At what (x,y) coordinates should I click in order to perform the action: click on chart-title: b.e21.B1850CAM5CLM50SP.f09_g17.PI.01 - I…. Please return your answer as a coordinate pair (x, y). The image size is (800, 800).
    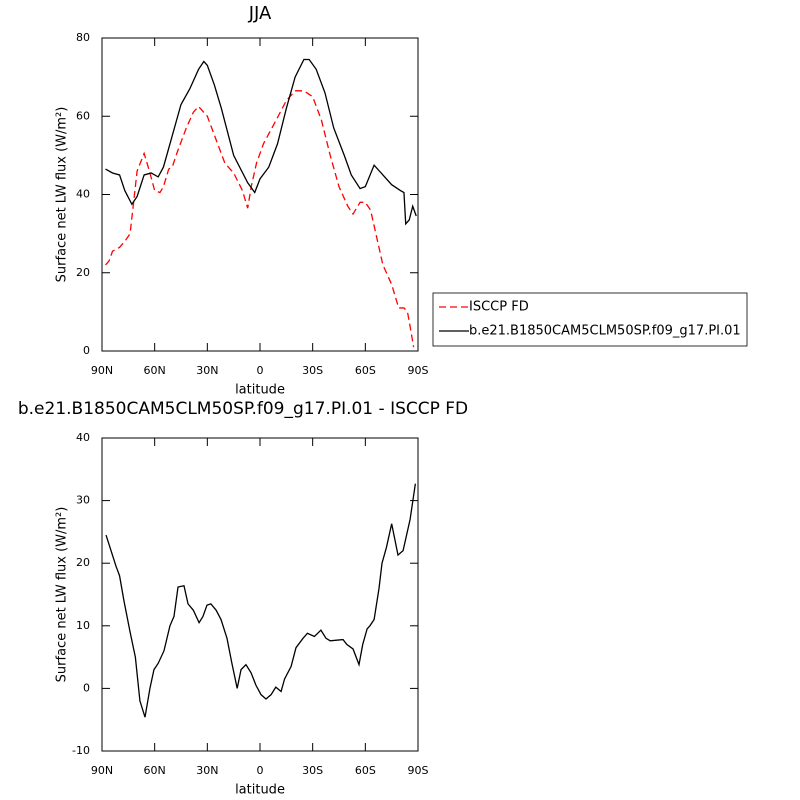
    Looking at the image, I should click on (243, 409).